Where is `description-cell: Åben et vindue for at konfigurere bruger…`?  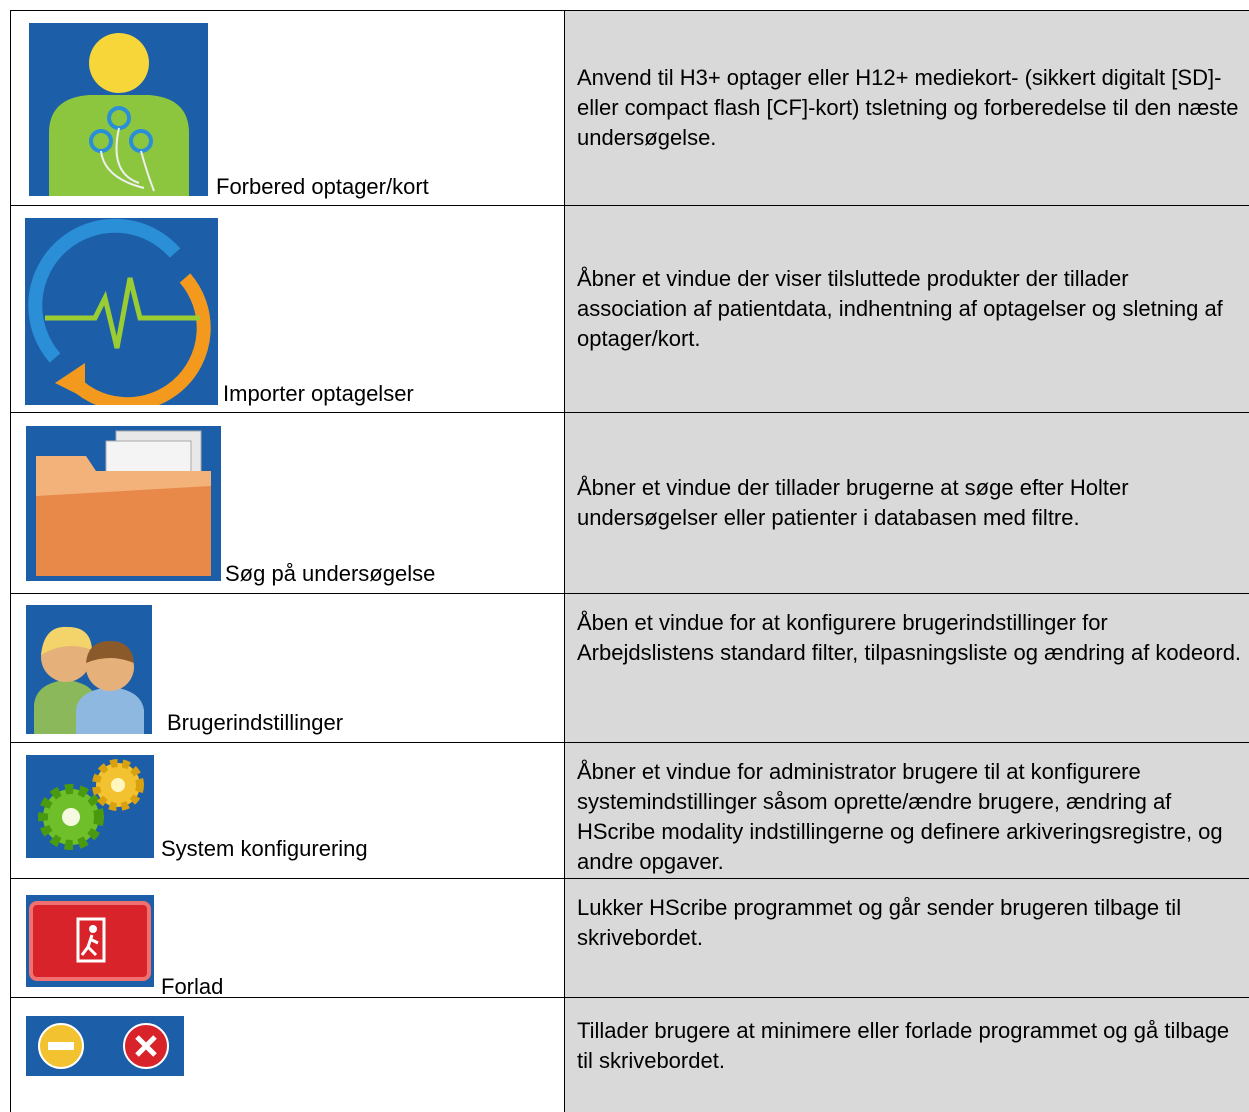 description-cell: Åben et vindue for at konfigurere bruger… is located at coordinates (907, 668).